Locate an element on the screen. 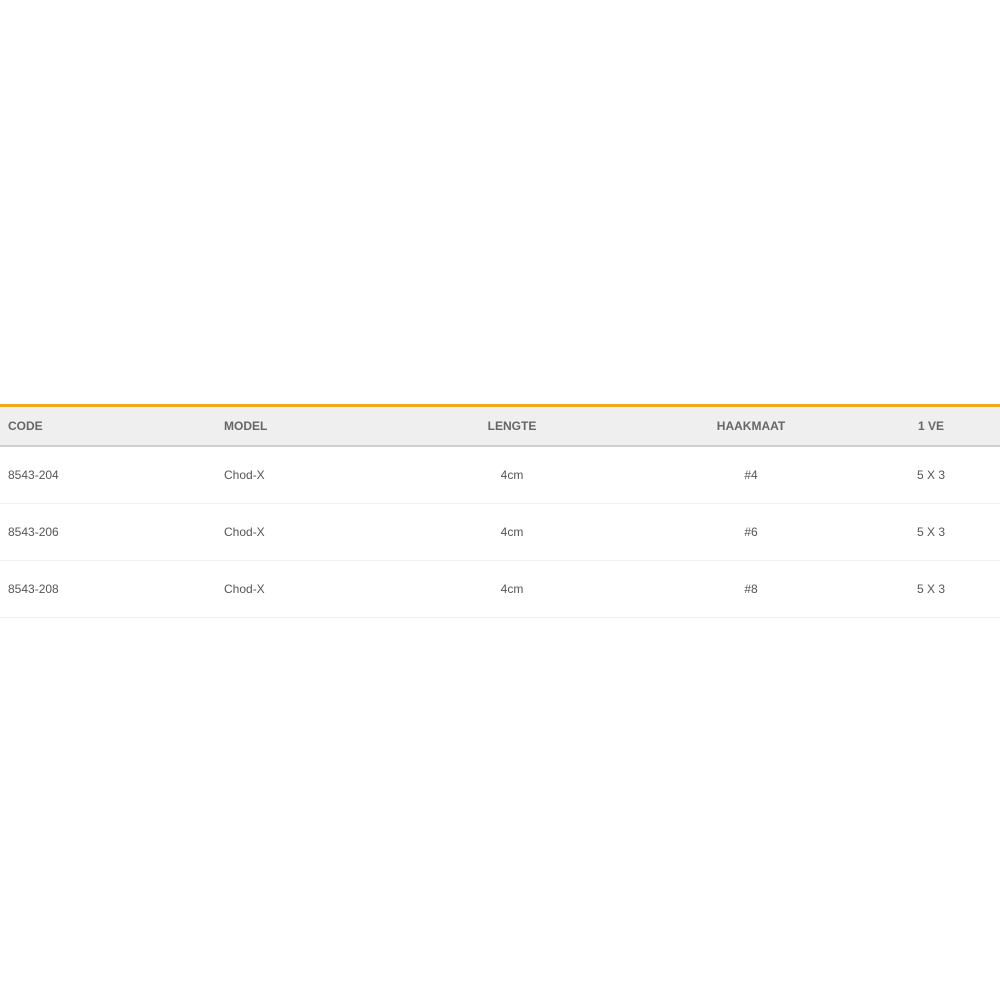  table-row: 8543-204 Chod-X 4cm #4 5 X 3 is located at coordinates (500, 475).